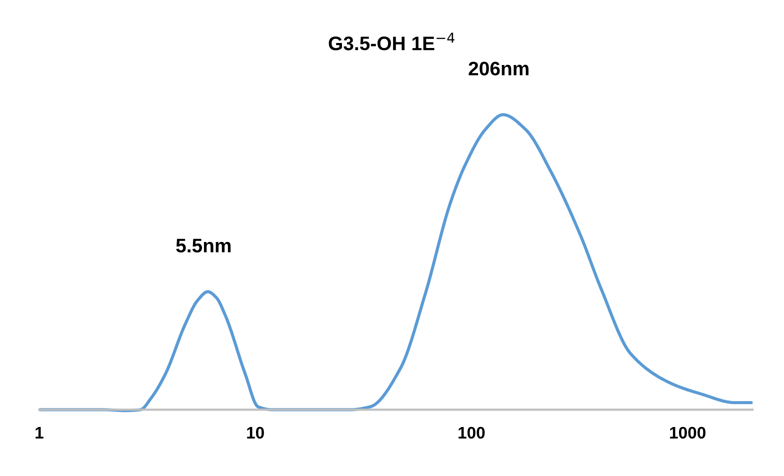 The height and width of the screenshot is (476, 784). I want to click on x-tick-label: 1000, so click(688, 432).